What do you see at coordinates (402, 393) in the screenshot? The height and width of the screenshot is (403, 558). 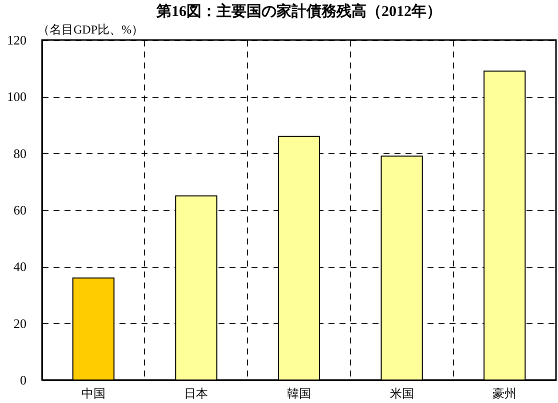 I see `x-tick-label: 米国` at bounding box center [402, 393].